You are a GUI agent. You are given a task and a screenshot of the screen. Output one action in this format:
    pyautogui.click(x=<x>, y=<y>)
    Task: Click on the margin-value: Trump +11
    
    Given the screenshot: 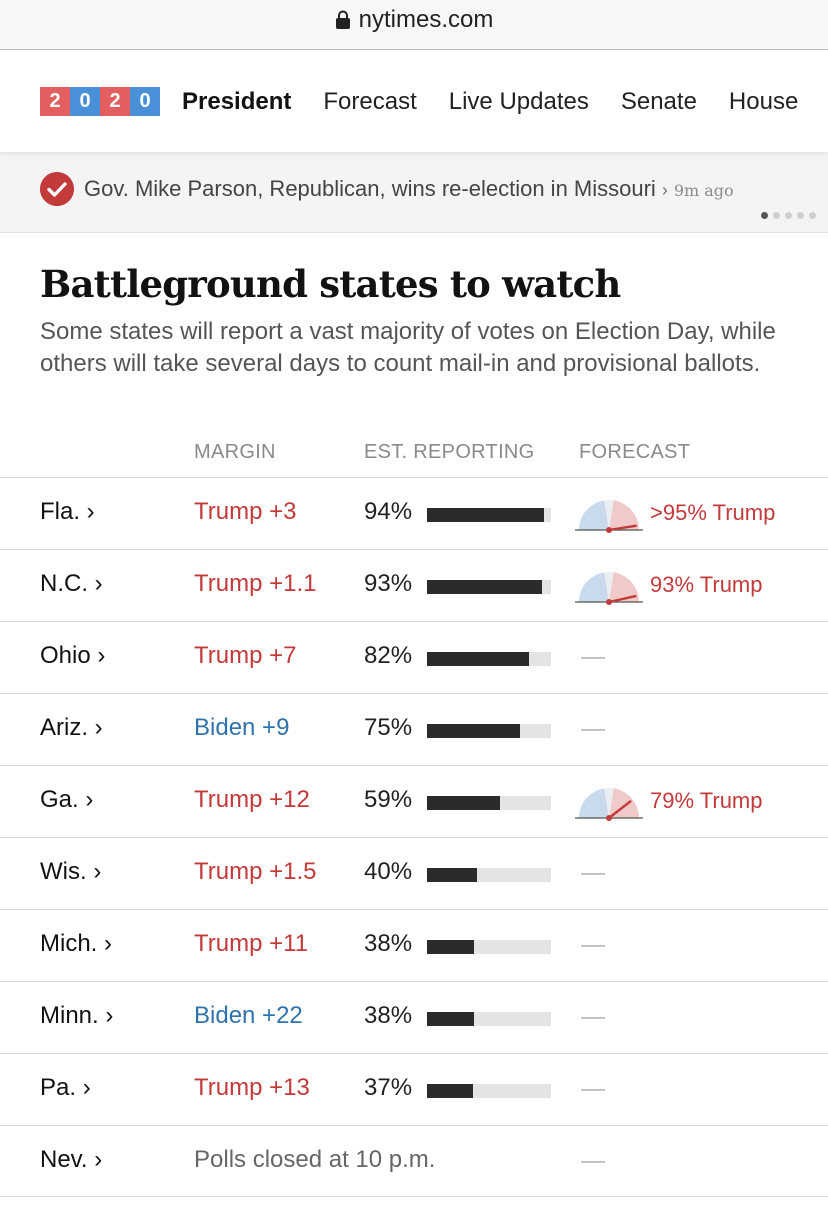 What is the action you would take?
    pyautogui.click(x=251, y=943)
    